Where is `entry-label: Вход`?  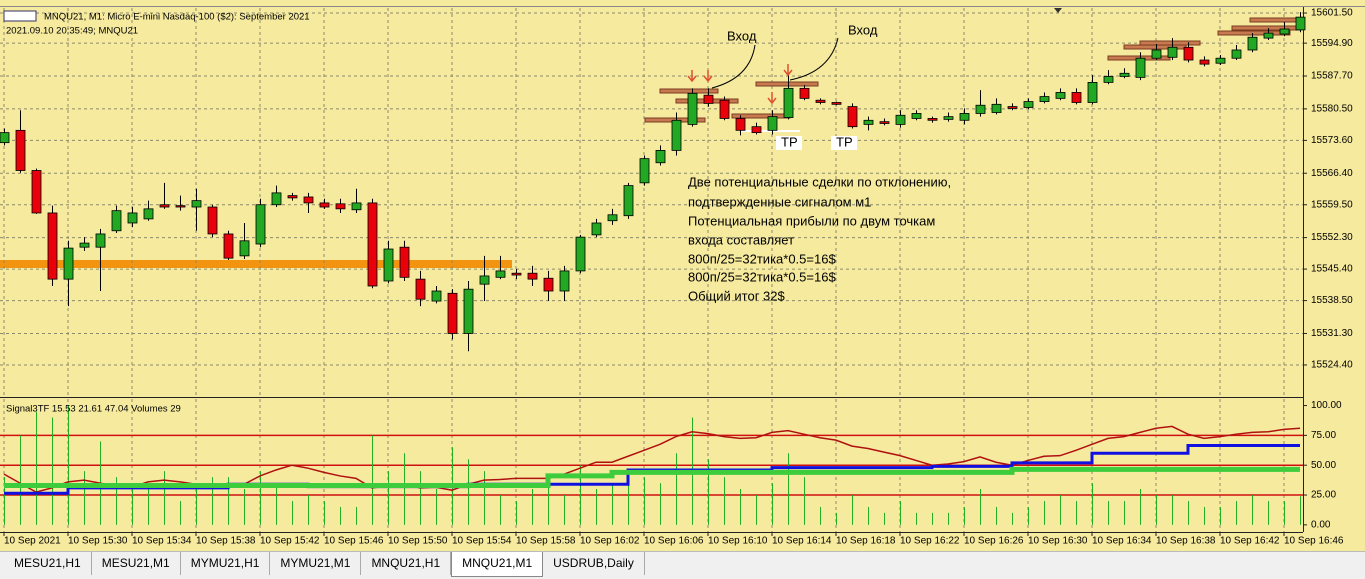 entry-label: Вход is located at coordinates (742, 35).